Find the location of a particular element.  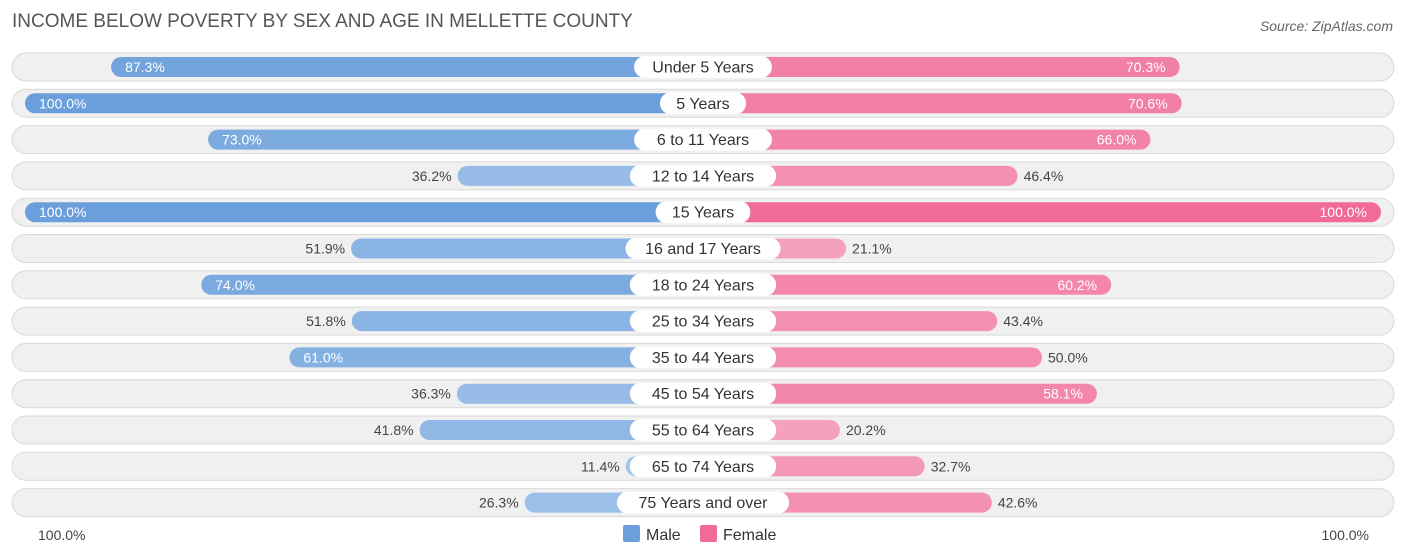

chart-row: 75 Years and over 26.3% 42.6% is located at coordinates (703, 503).